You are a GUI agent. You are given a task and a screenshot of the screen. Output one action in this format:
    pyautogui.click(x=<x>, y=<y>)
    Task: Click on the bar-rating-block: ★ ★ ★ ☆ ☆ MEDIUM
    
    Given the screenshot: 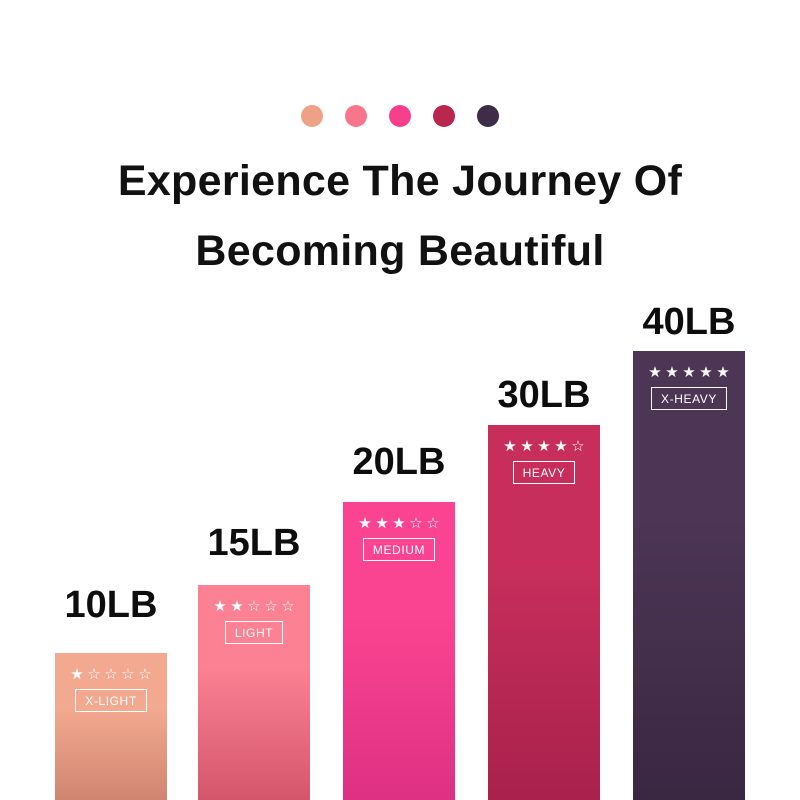 What is the action you would take?
    pyautogui.click(x=399, y=531)
    